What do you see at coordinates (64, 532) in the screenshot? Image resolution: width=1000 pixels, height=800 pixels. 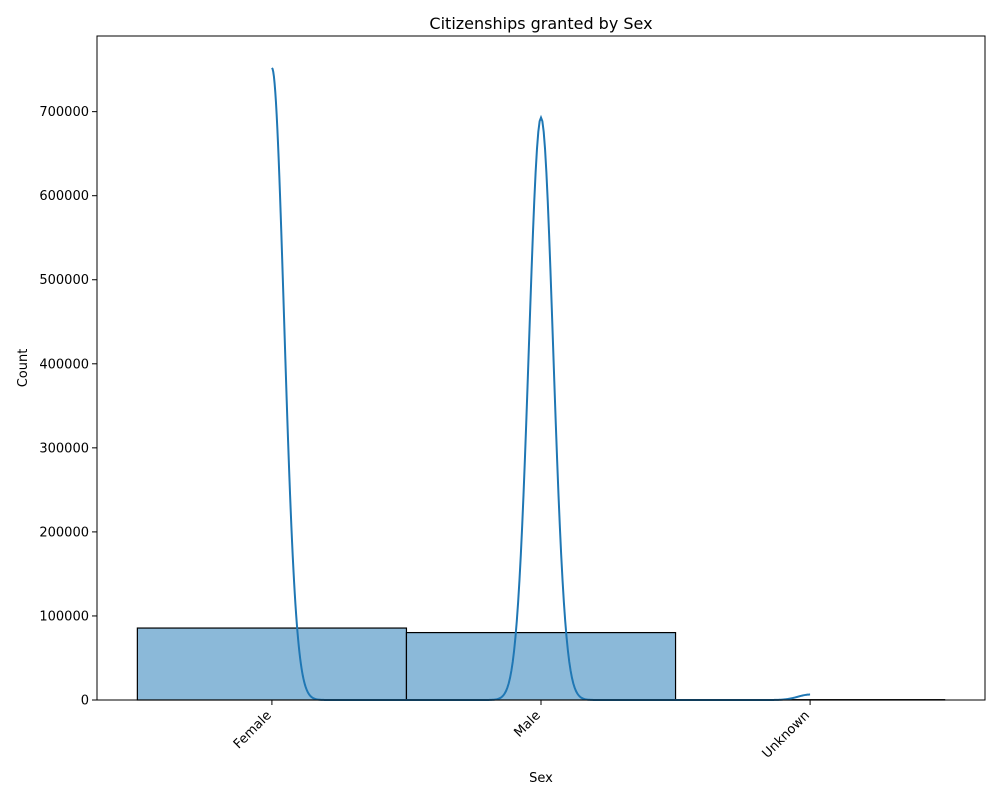 I see `y-tick-label: 200000` at bounding box center [64, 532].